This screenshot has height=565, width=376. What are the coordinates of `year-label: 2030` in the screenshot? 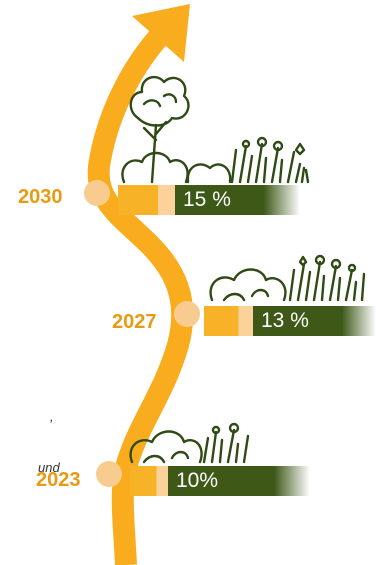 It's located at (40, 197).